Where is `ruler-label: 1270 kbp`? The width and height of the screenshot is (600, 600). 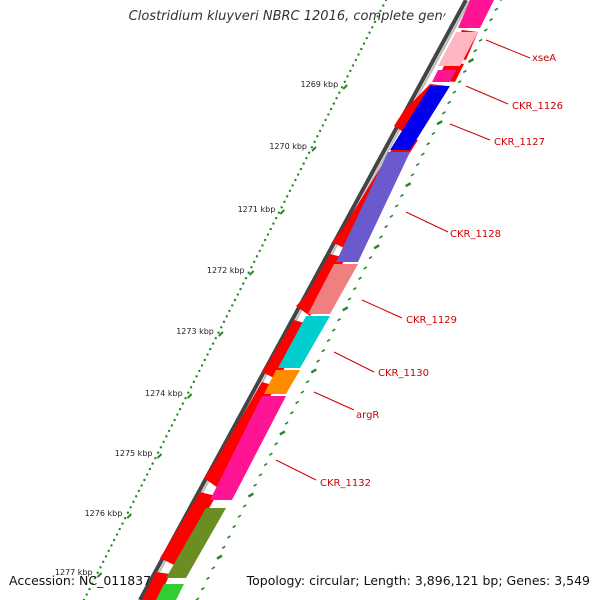
ruler-label: 1270 kbp is located at coordinates (288, 146).